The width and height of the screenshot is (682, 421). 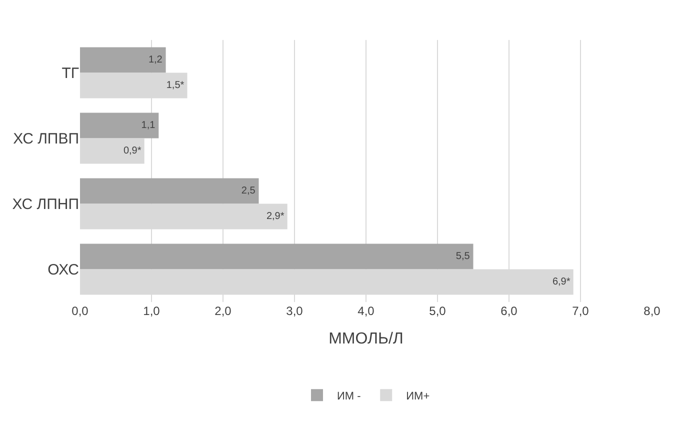 I want to click on y-tick-label: ХС ЛПВП, so click(x=46, y=139).